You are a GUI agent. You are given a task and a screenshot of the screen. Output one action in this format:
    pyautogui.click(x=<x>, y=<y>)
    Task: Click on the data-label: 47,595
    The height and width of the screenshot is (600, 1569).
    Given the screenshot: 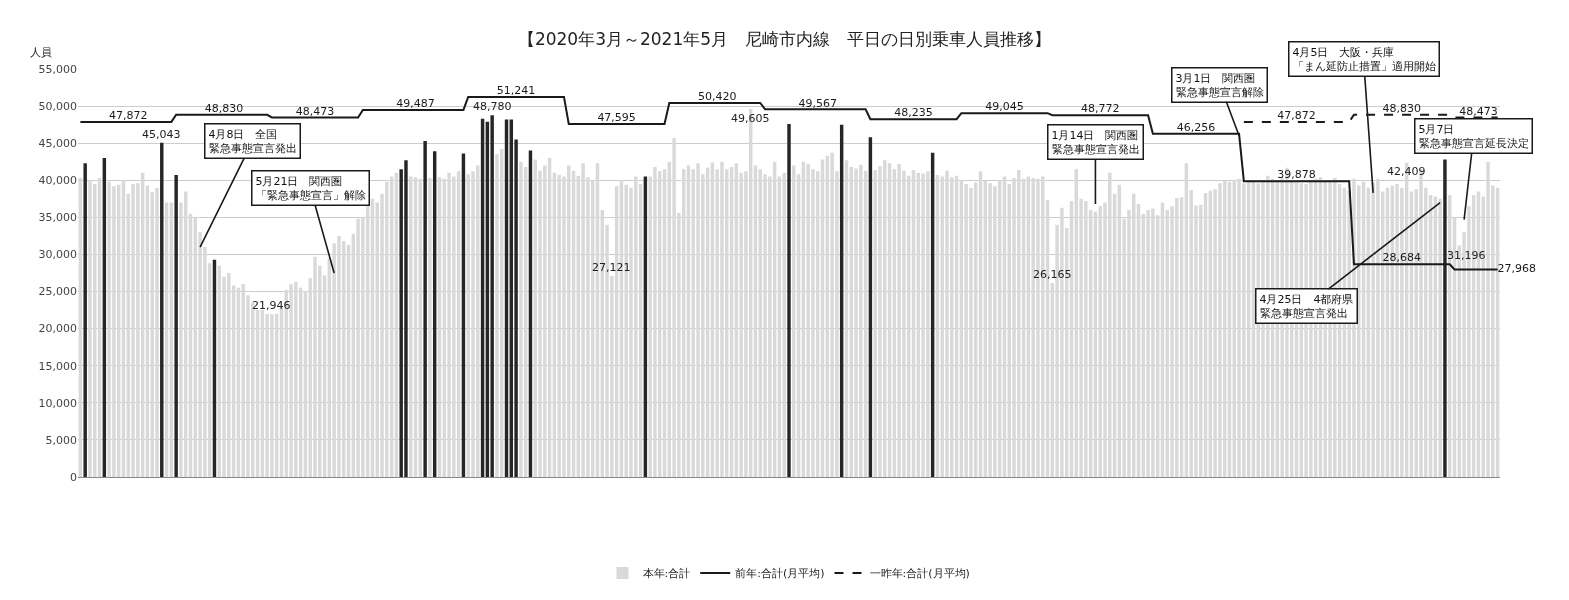 What is the action you would take?
    pyautogui.click(x=616, y=118)
    